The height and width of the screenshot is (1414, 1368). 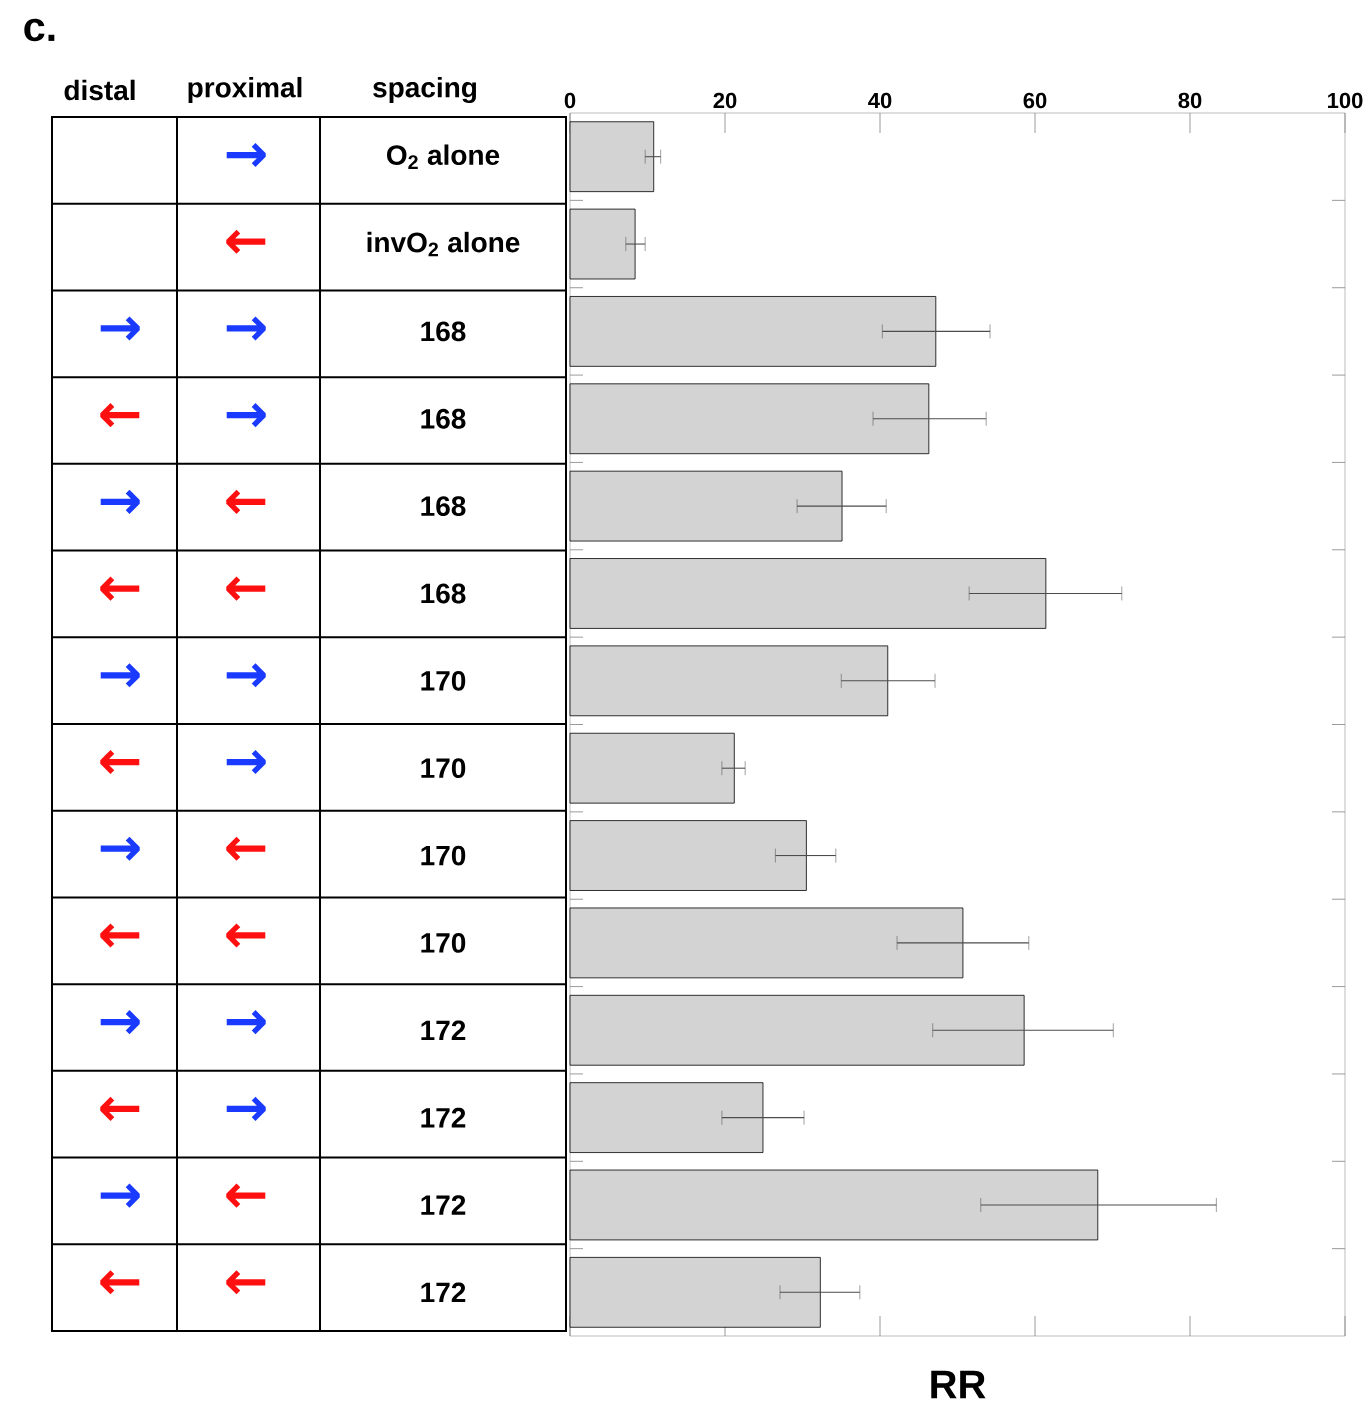 What do you see at coordinates (425, 90) in the screenshot?
I see `text: spacing` at bounding box center [425, 90].